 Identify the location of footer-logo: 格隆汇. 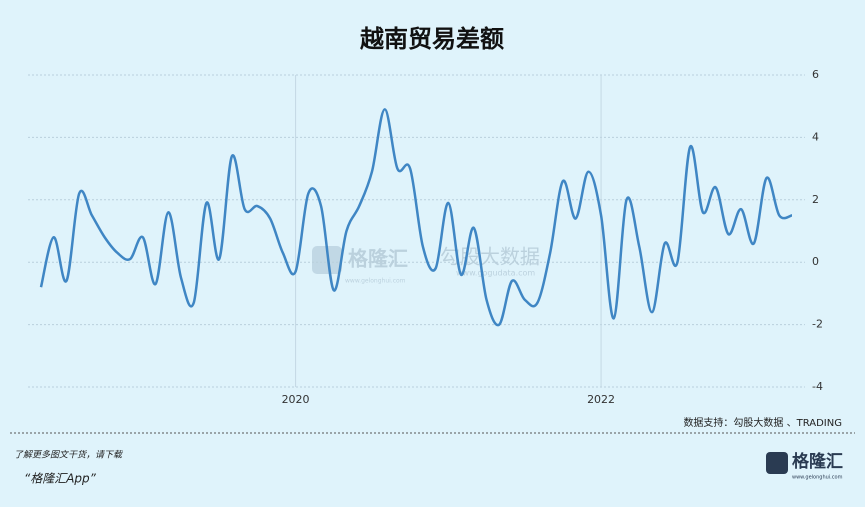
(817, 461).